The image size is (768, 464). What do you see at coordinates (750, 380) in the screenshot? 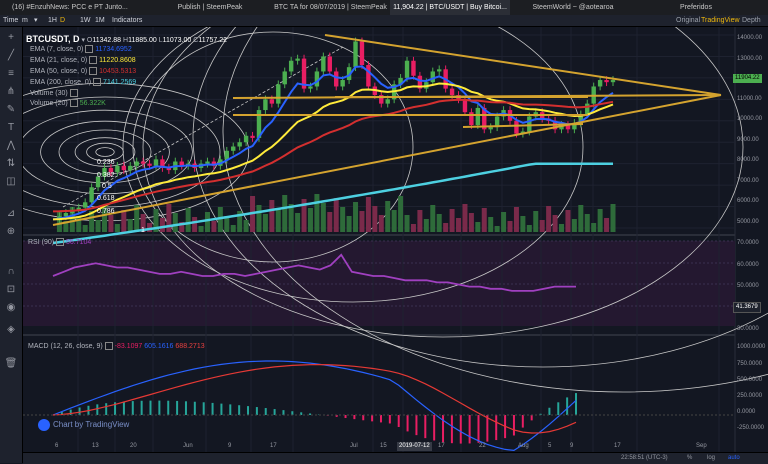
I see `macd-tick: 500.0000` at bounding box center [750, 380].